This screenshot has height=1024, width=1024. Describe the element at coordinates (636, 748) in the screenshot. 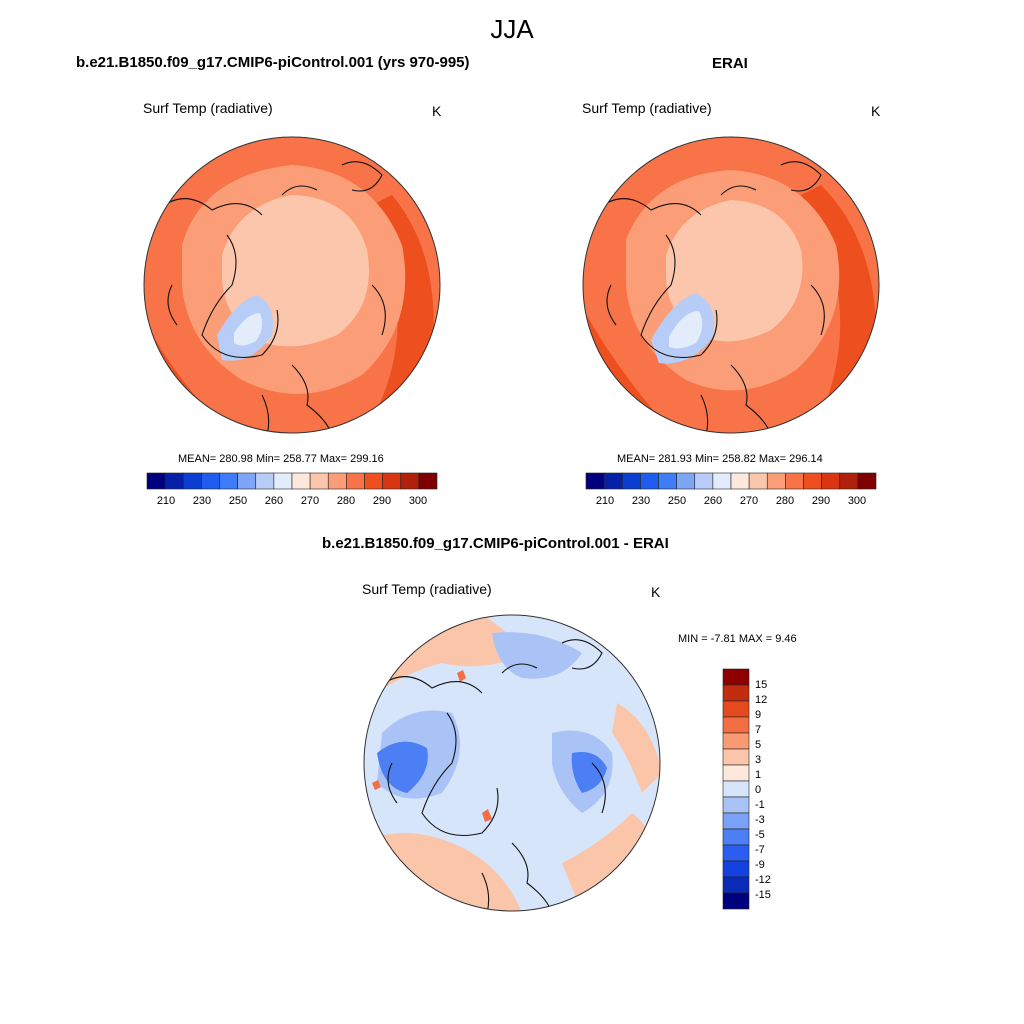

I see `map-3-warm-east` at that location.